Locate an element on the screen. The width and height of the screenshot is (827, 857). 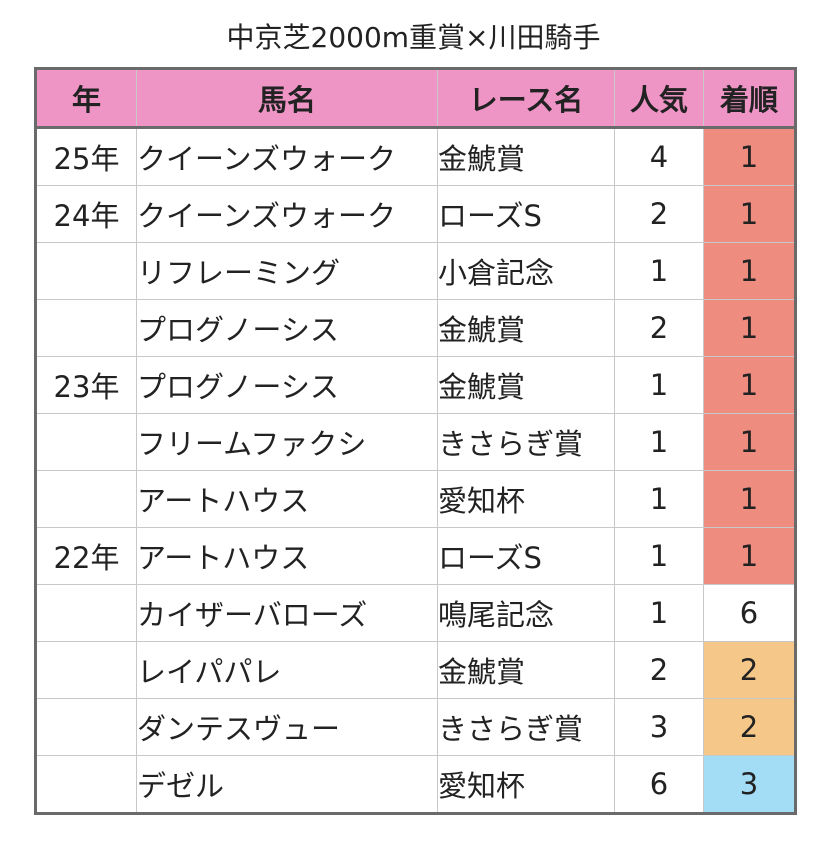
race-name-cell: 鳴尾記念 is located at coordinates (526, 613).